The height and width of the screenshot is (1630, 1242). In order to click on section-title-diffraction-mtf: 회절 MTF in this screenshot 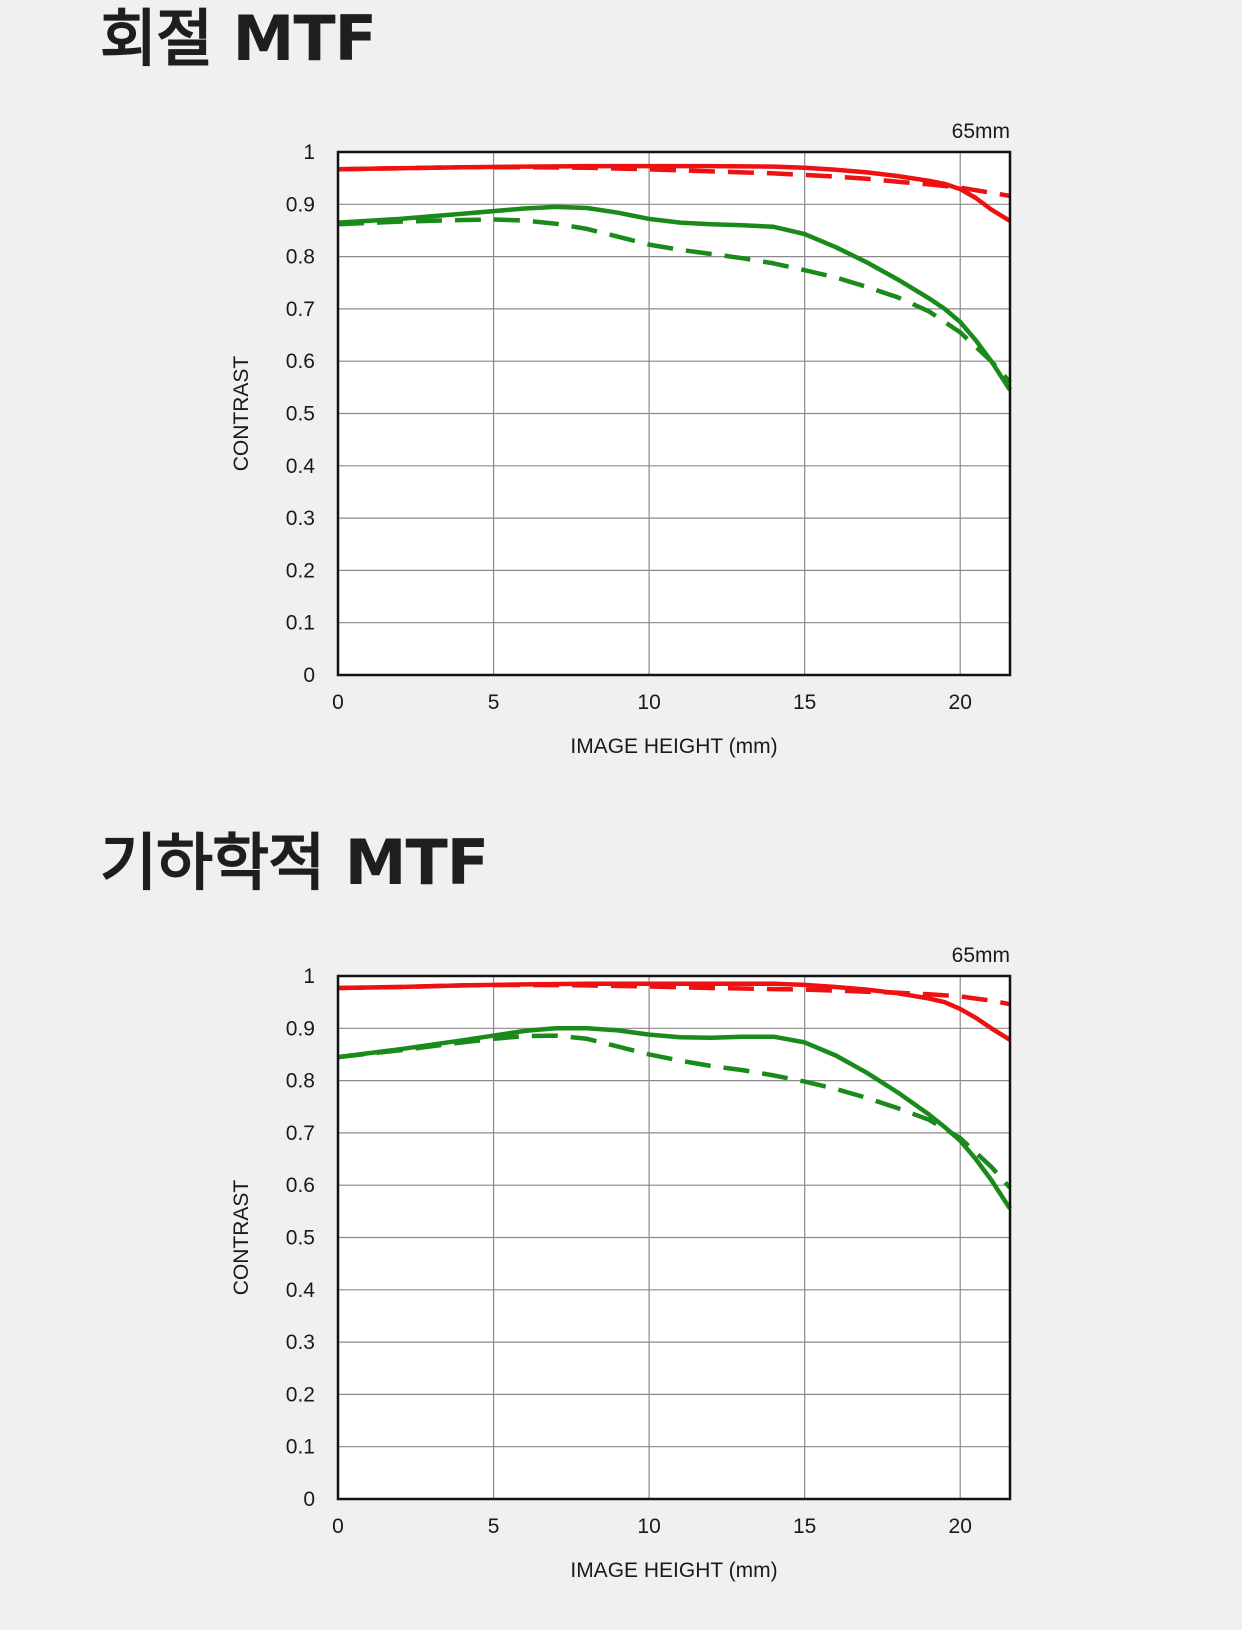, I will do `click(238, 38)`.